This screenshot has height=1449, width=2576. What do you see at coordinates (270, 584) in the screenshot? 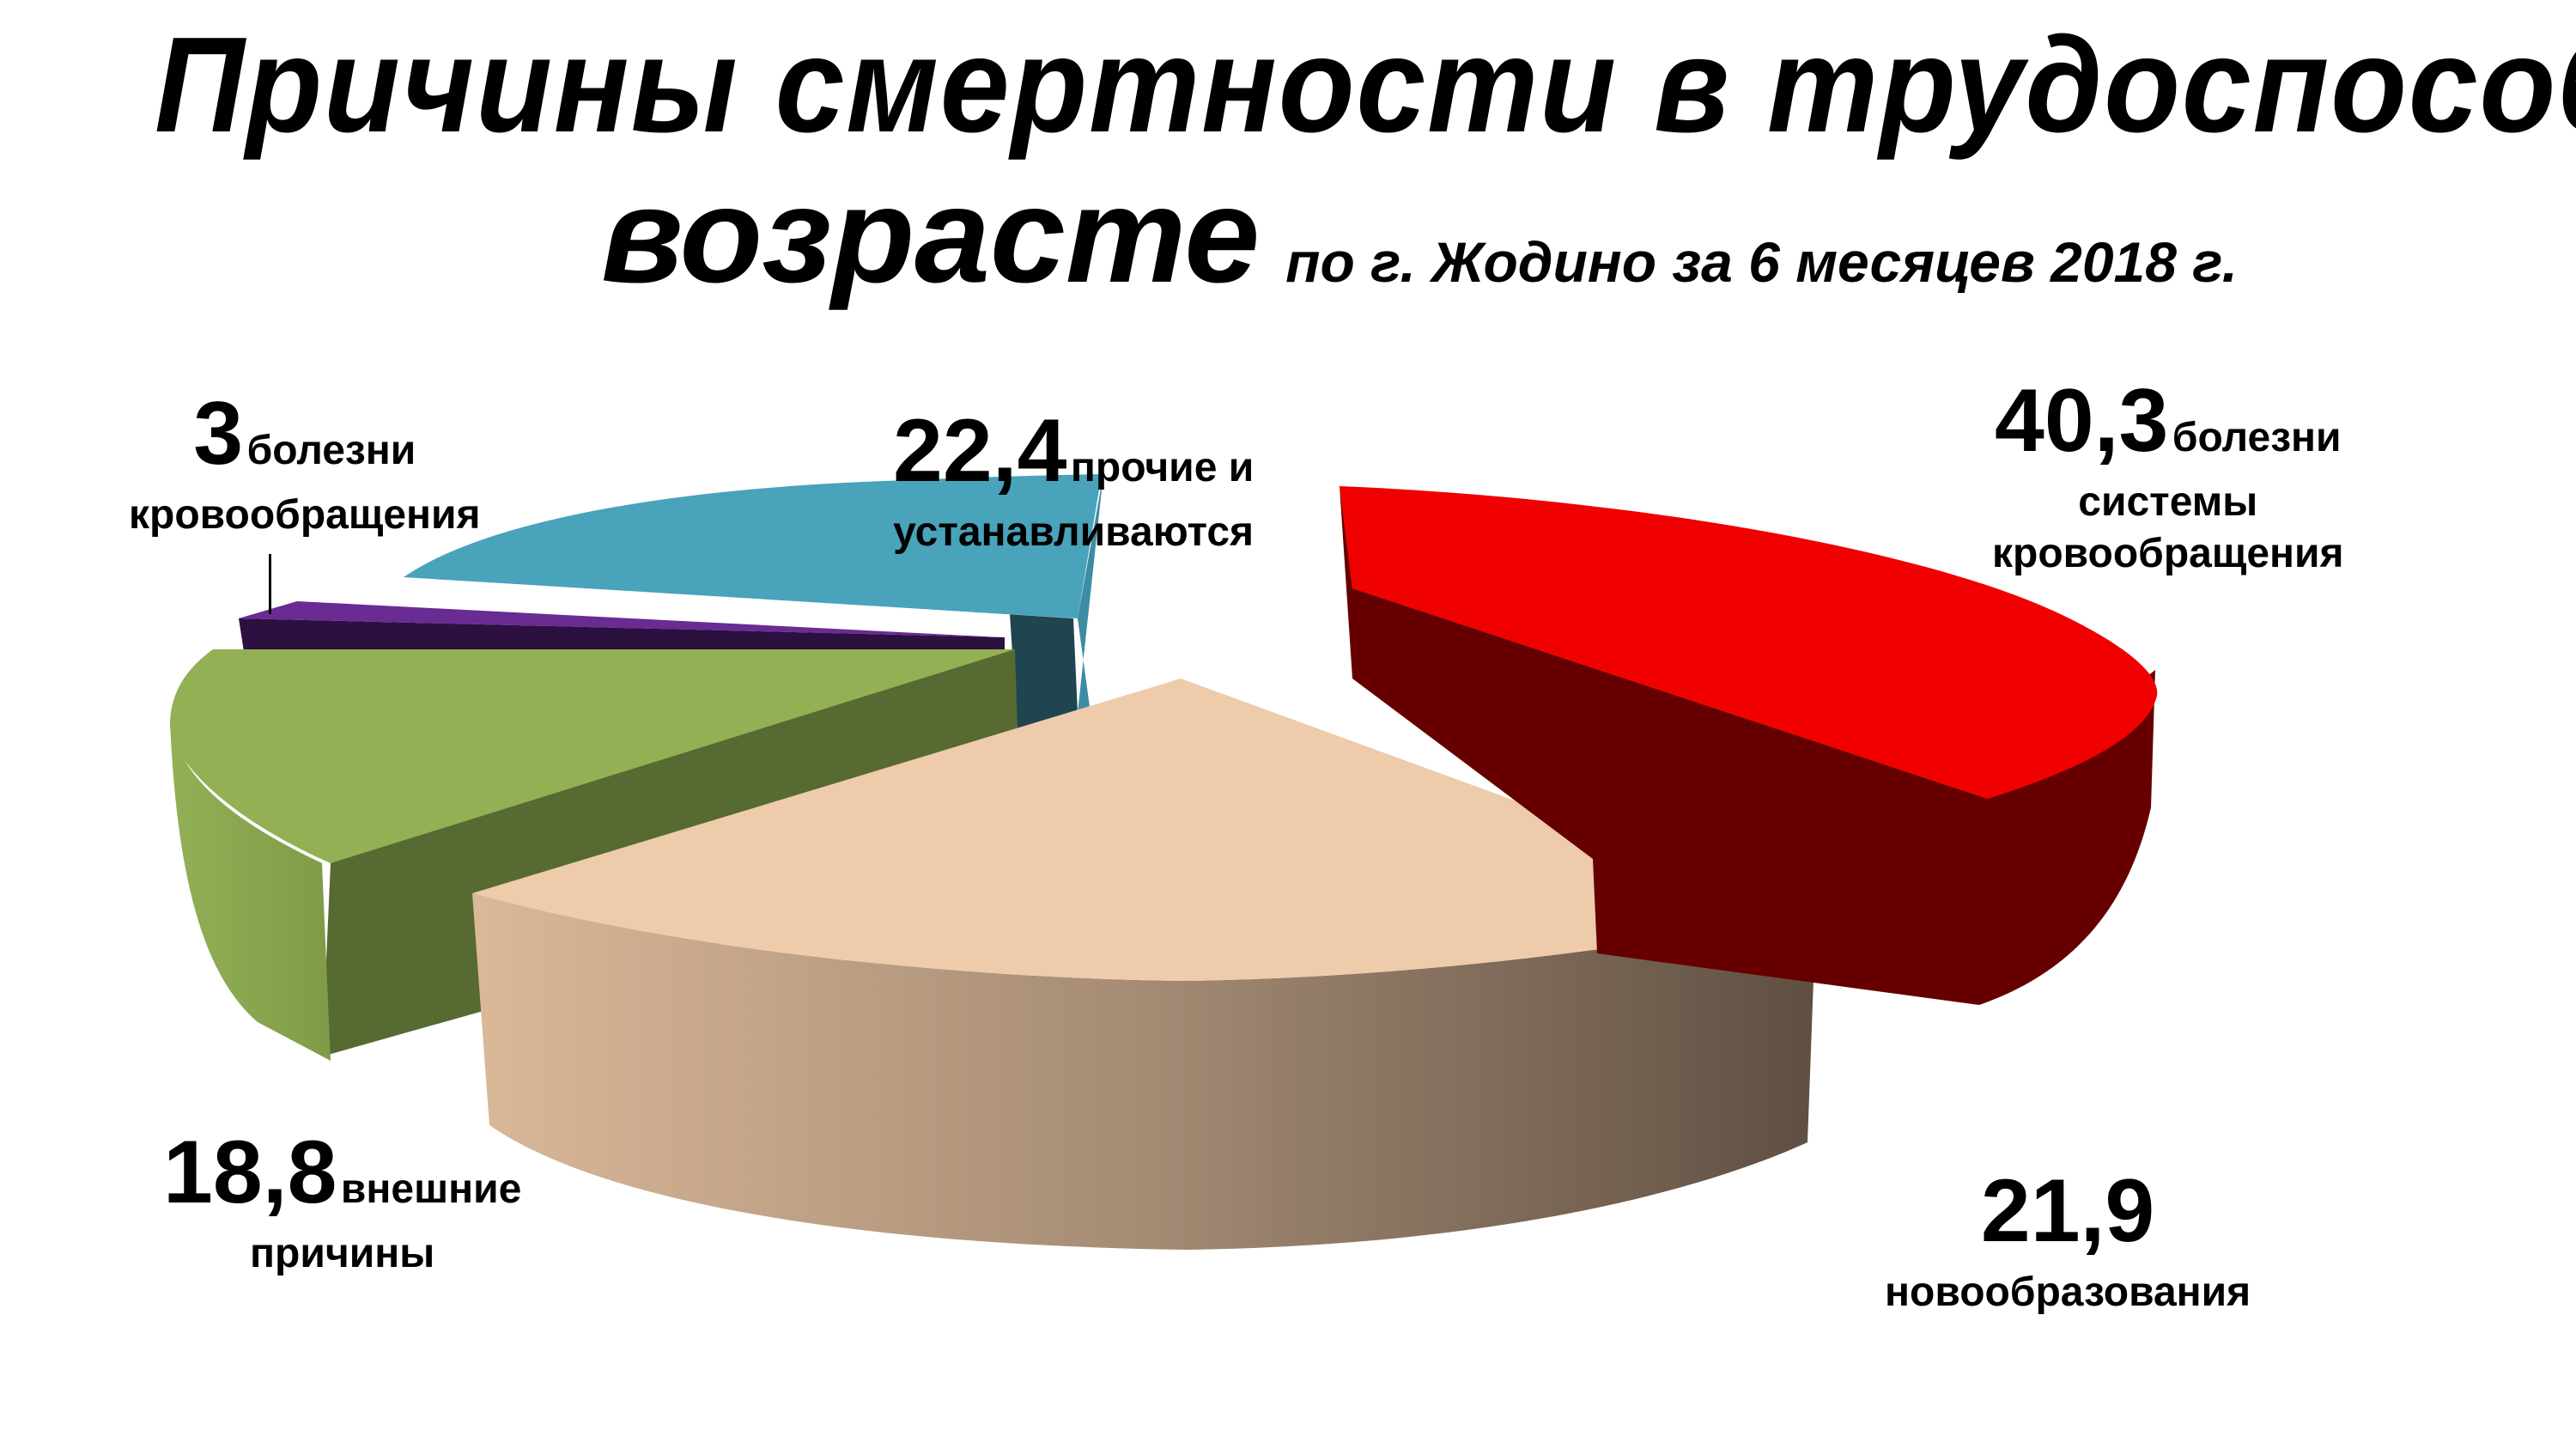
I see `leader-line` at bounding box center [270, 584].